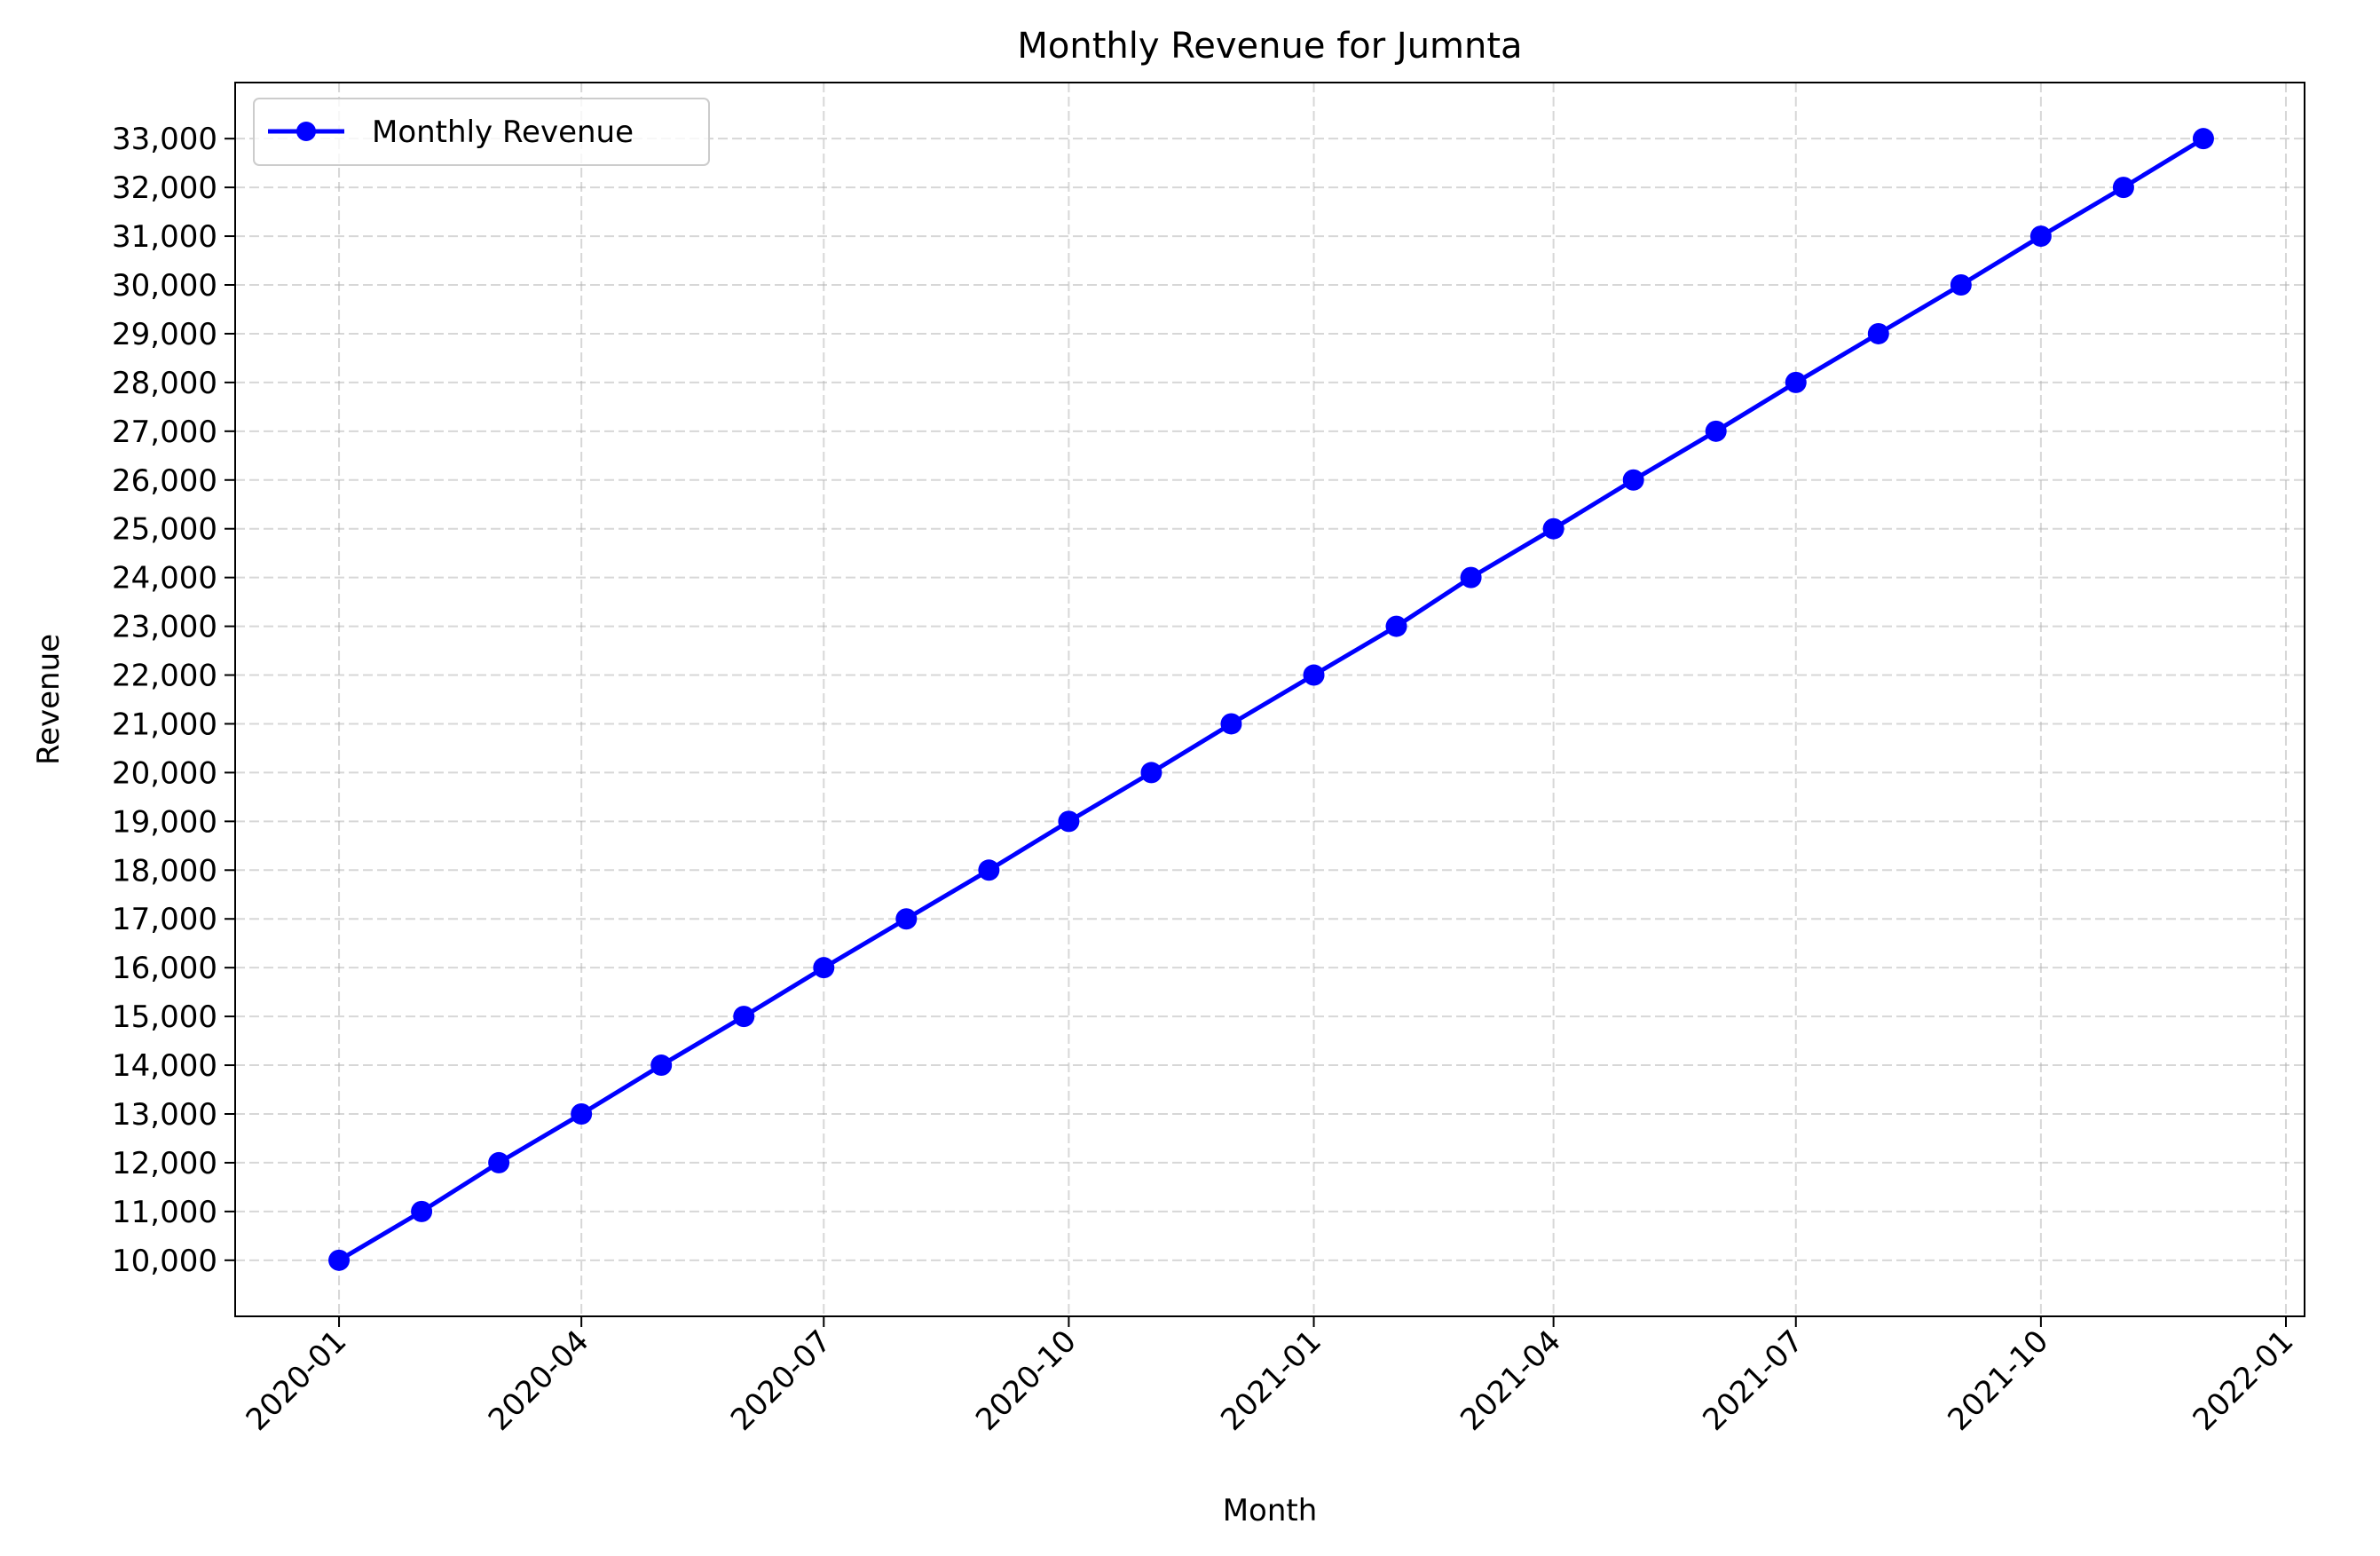 Image resolution: width=2380 pixels, height=1556 pixels. I want to click on y-tick-label: 31,000, so click(164, 237).